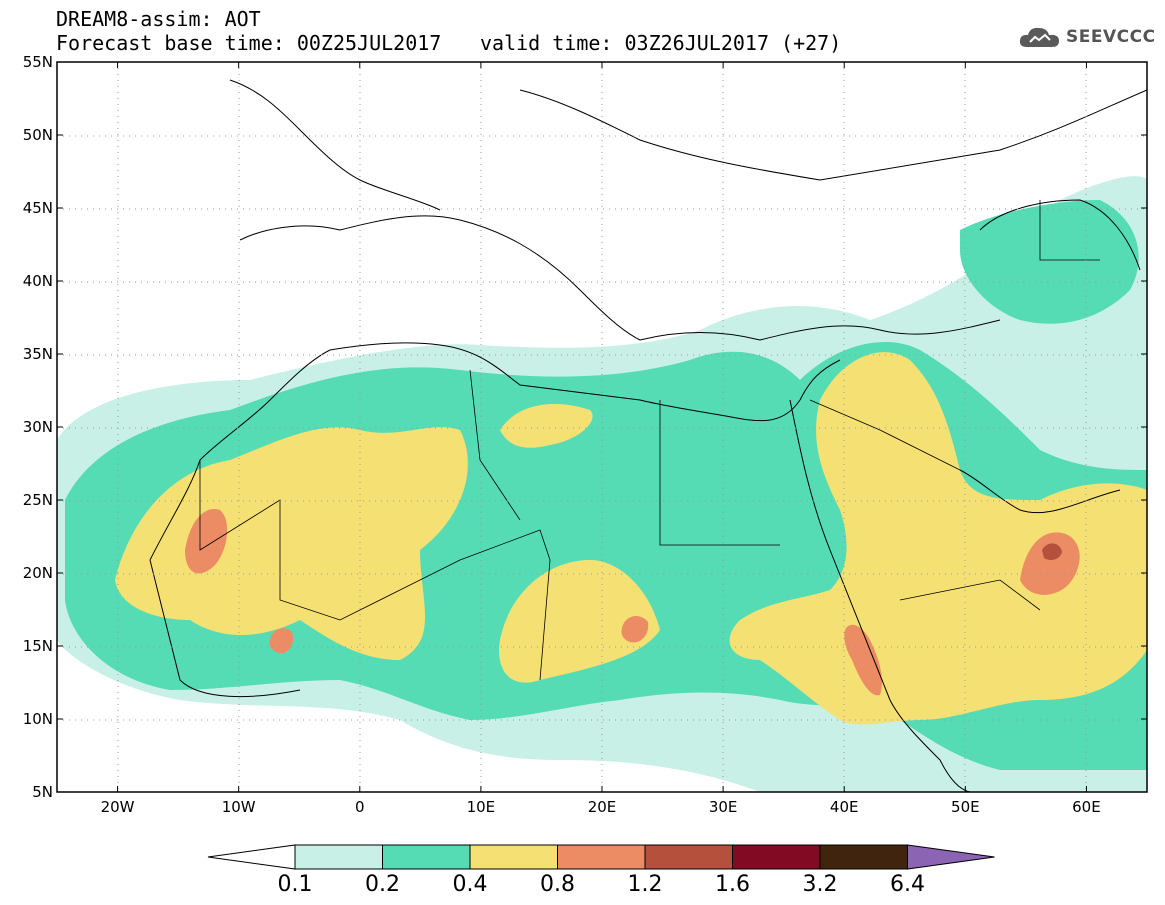 The width and height of the screenshot is (1165, 905). Describe the element at coordinates (42, 792) in the screenshot. I see `lat-tick-label: 5N` at that location.